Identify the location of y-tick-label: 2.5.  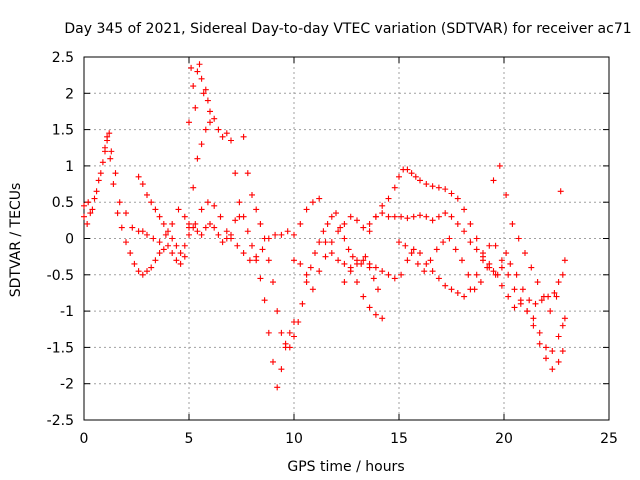
(63, 58).